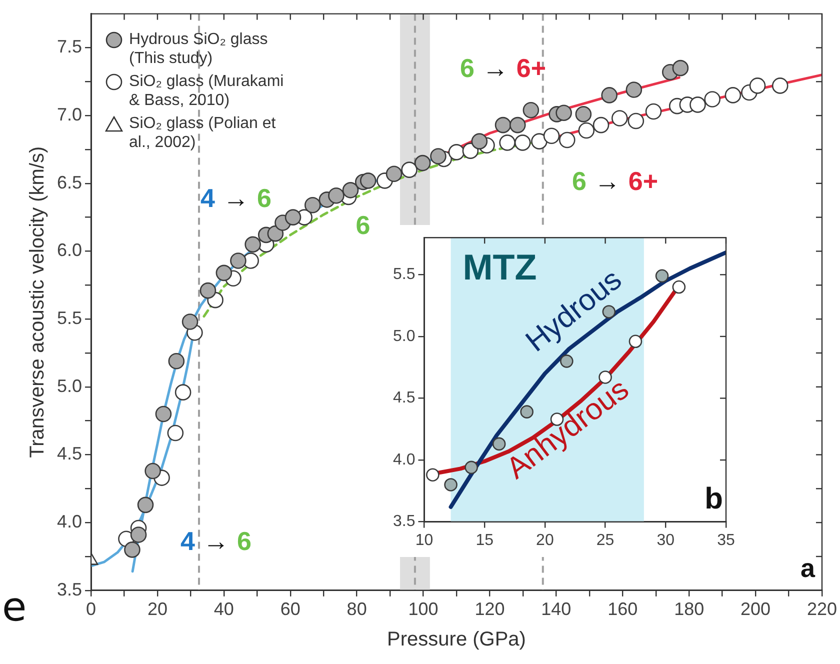  I want to click on x-tick-label: 25, so click(605, 540).